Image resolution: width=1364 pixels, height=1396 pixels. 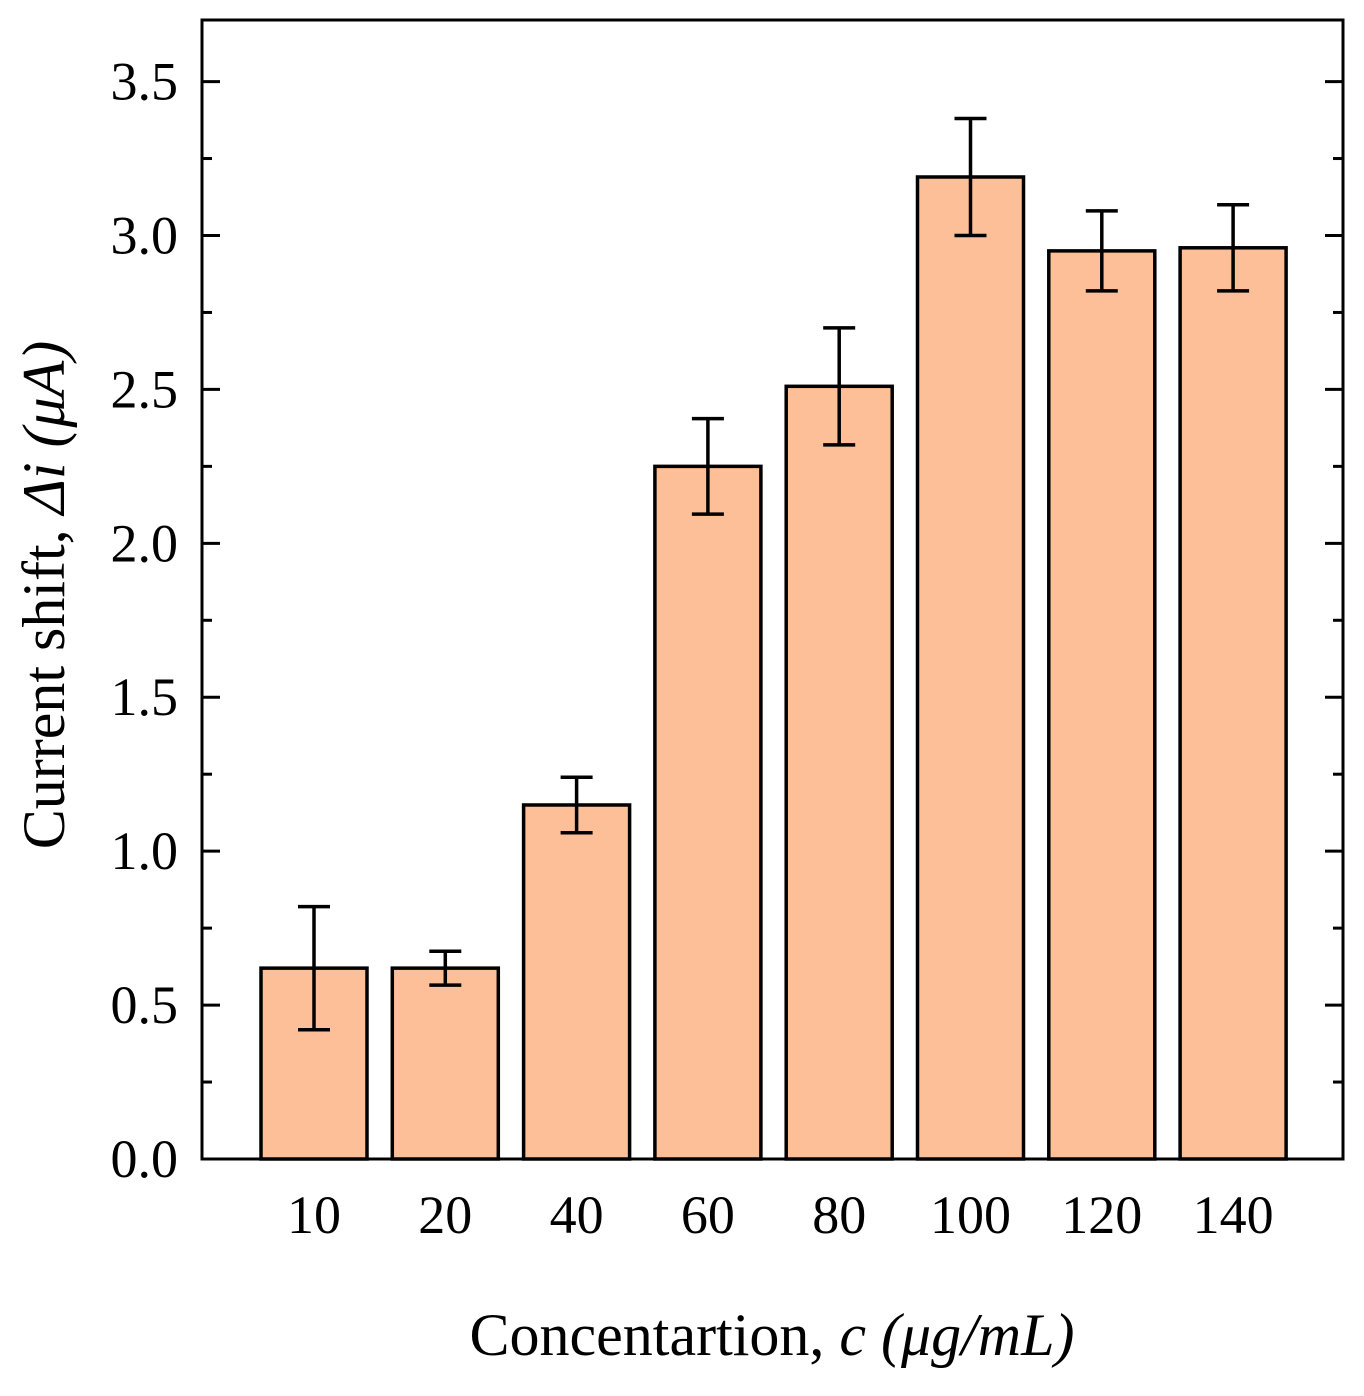 I want to click on y-axis-title-italic: Δi (μA), so click(x=44, y=429).